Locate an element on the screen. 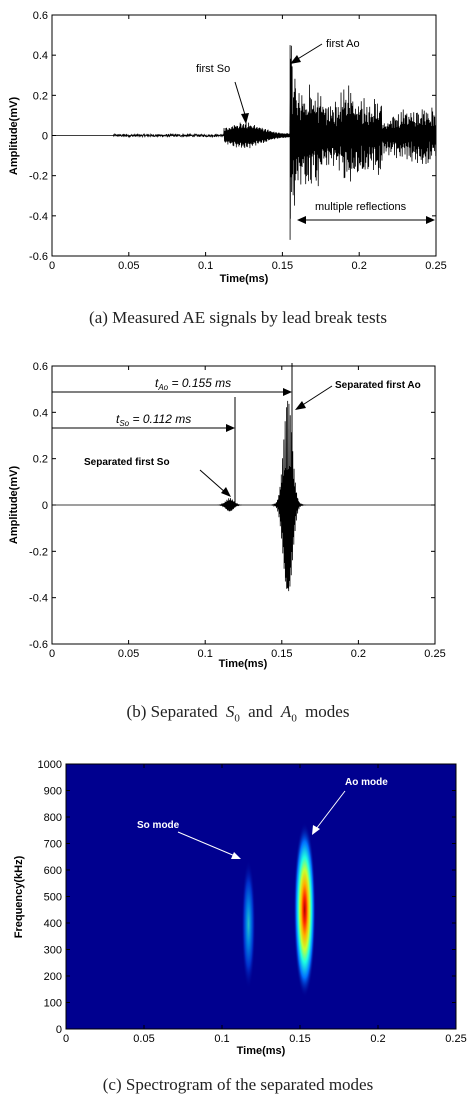 Image resolution: width=476 pixels, height=1110 pixels. y-tick-label: 1000 is located at coordinates (50, 765).